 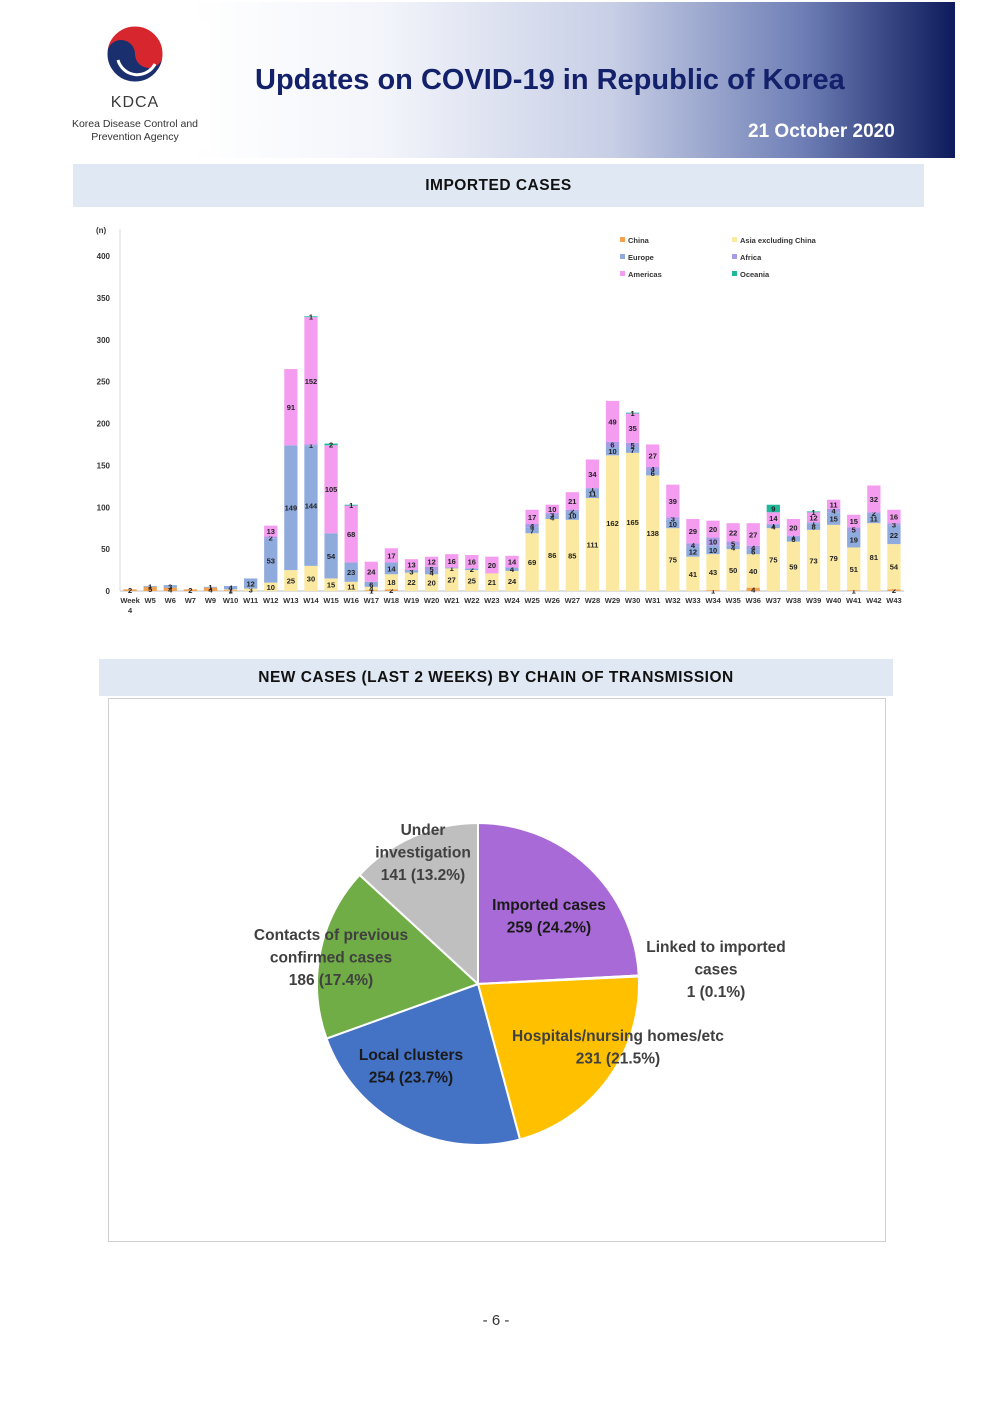 I want to click on pie-label: Local clusters 254 (23.7%), so click(x=411, y=1067).